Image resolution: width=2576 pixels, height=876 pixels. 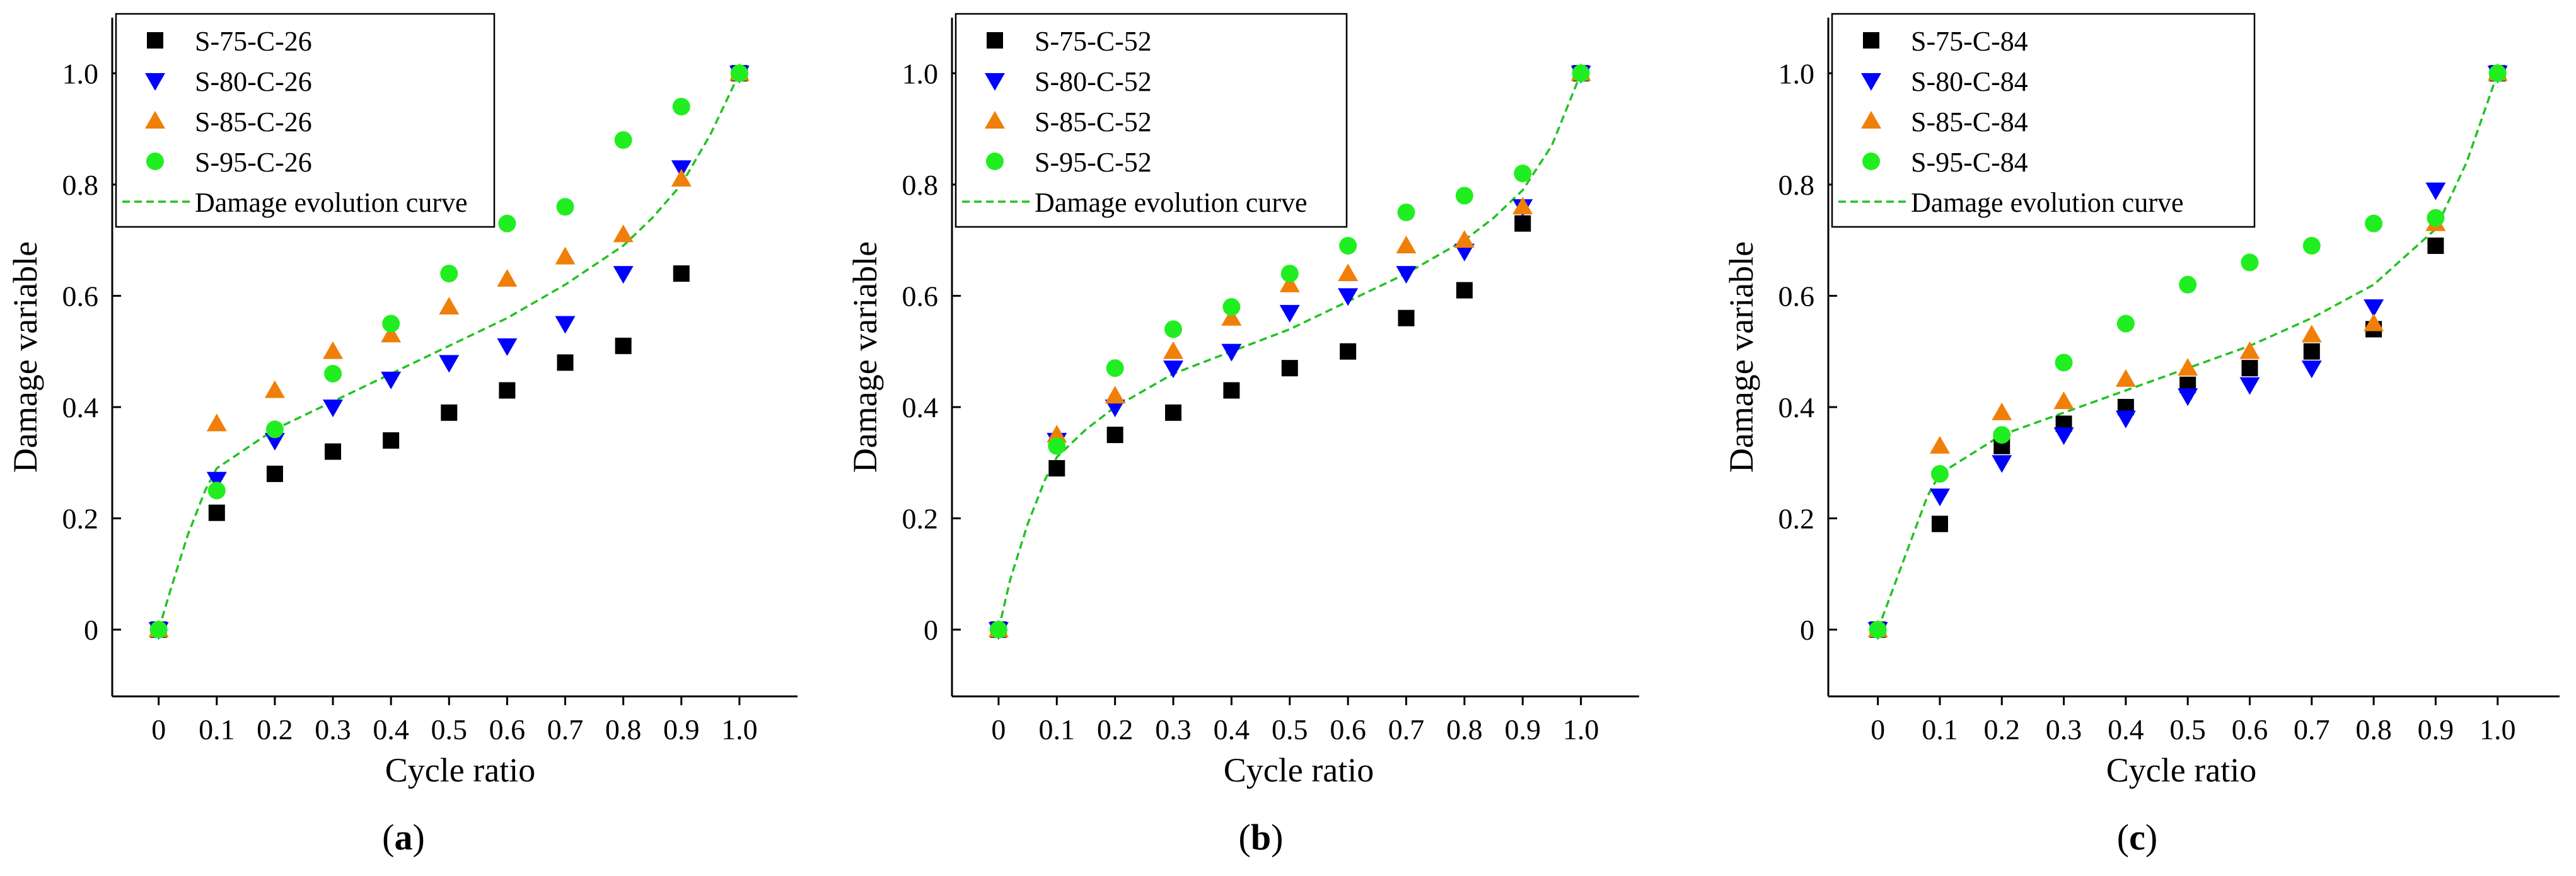 What do you see at coordinates (1093, 122) in the screenshot?
I see `legend-label: S-85-C-52` at bounding box center [1093, 122].